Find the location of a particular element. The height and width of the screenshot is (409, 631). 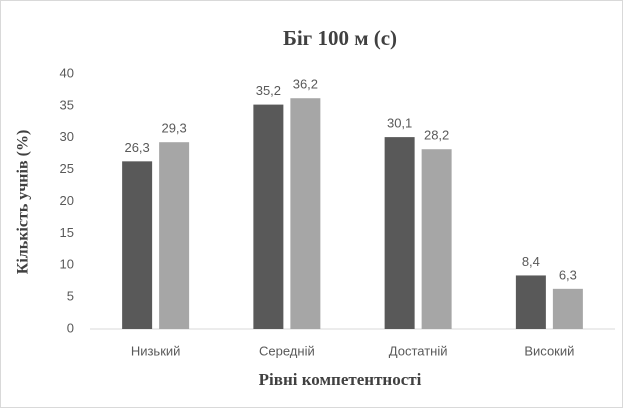

data-label: 30,1 is located at coordinates (399, 123).